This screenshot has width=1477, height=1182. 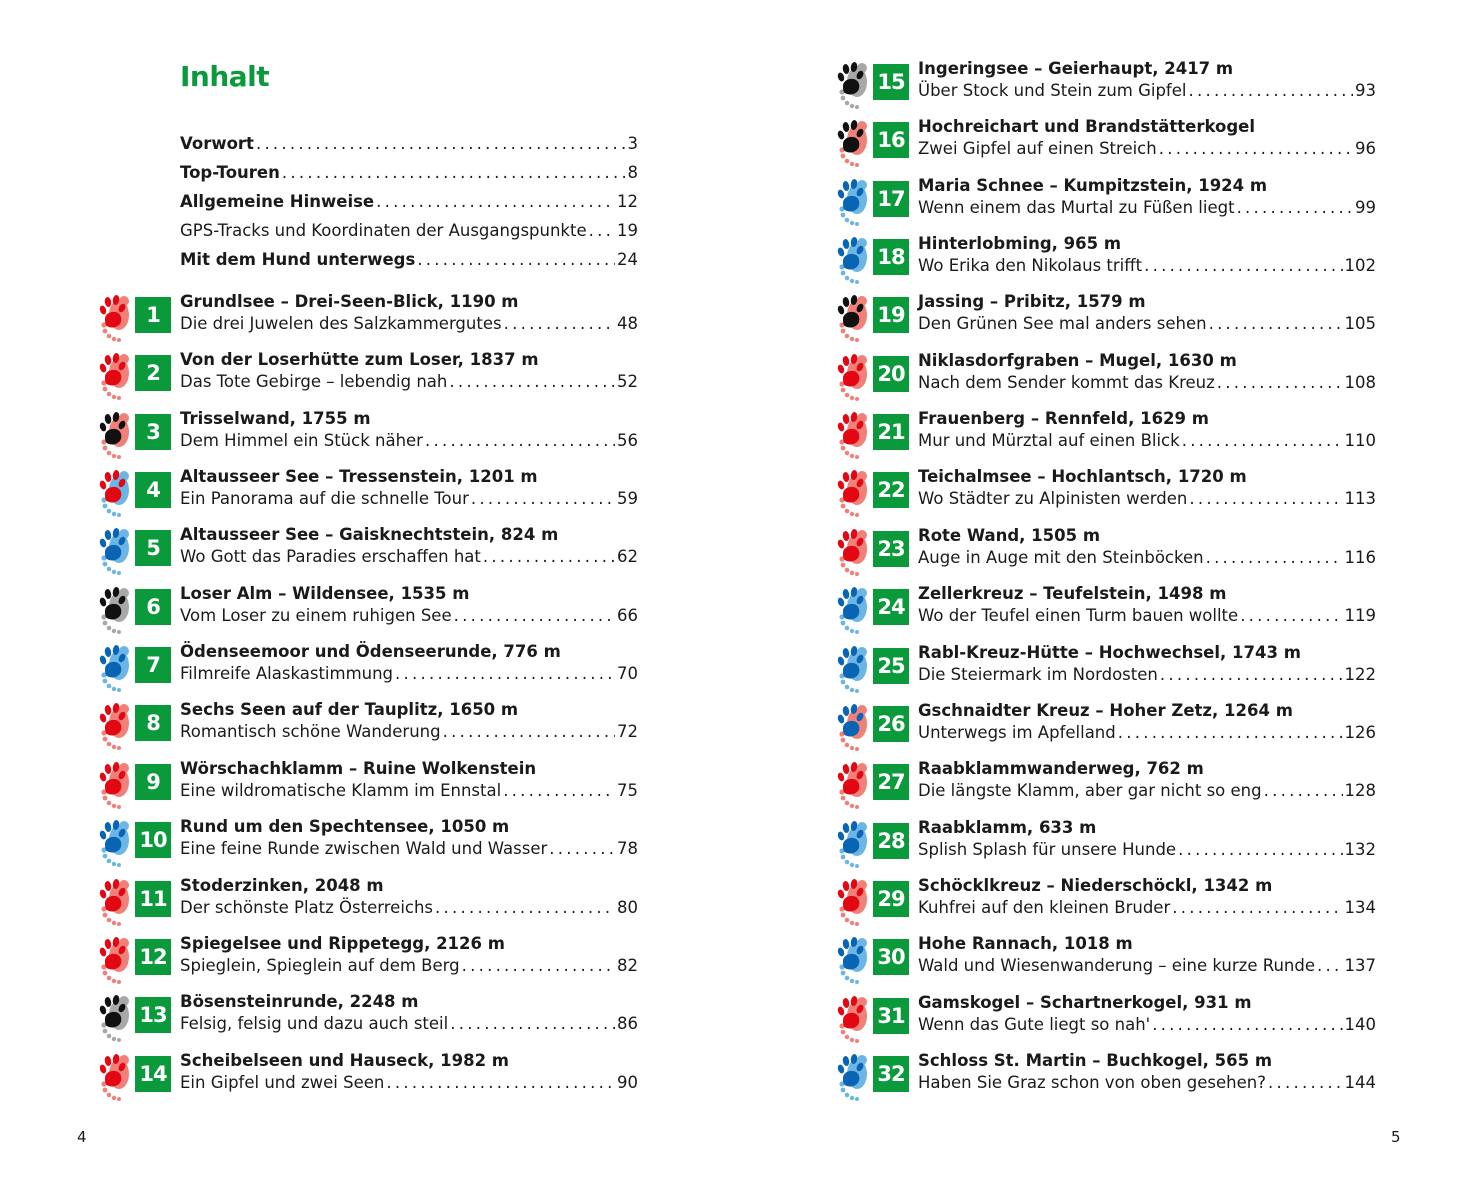 I want to click on tour-title: Zellerkreuz – Teufelstein, 1498 m, so click(x=1072, y=594).